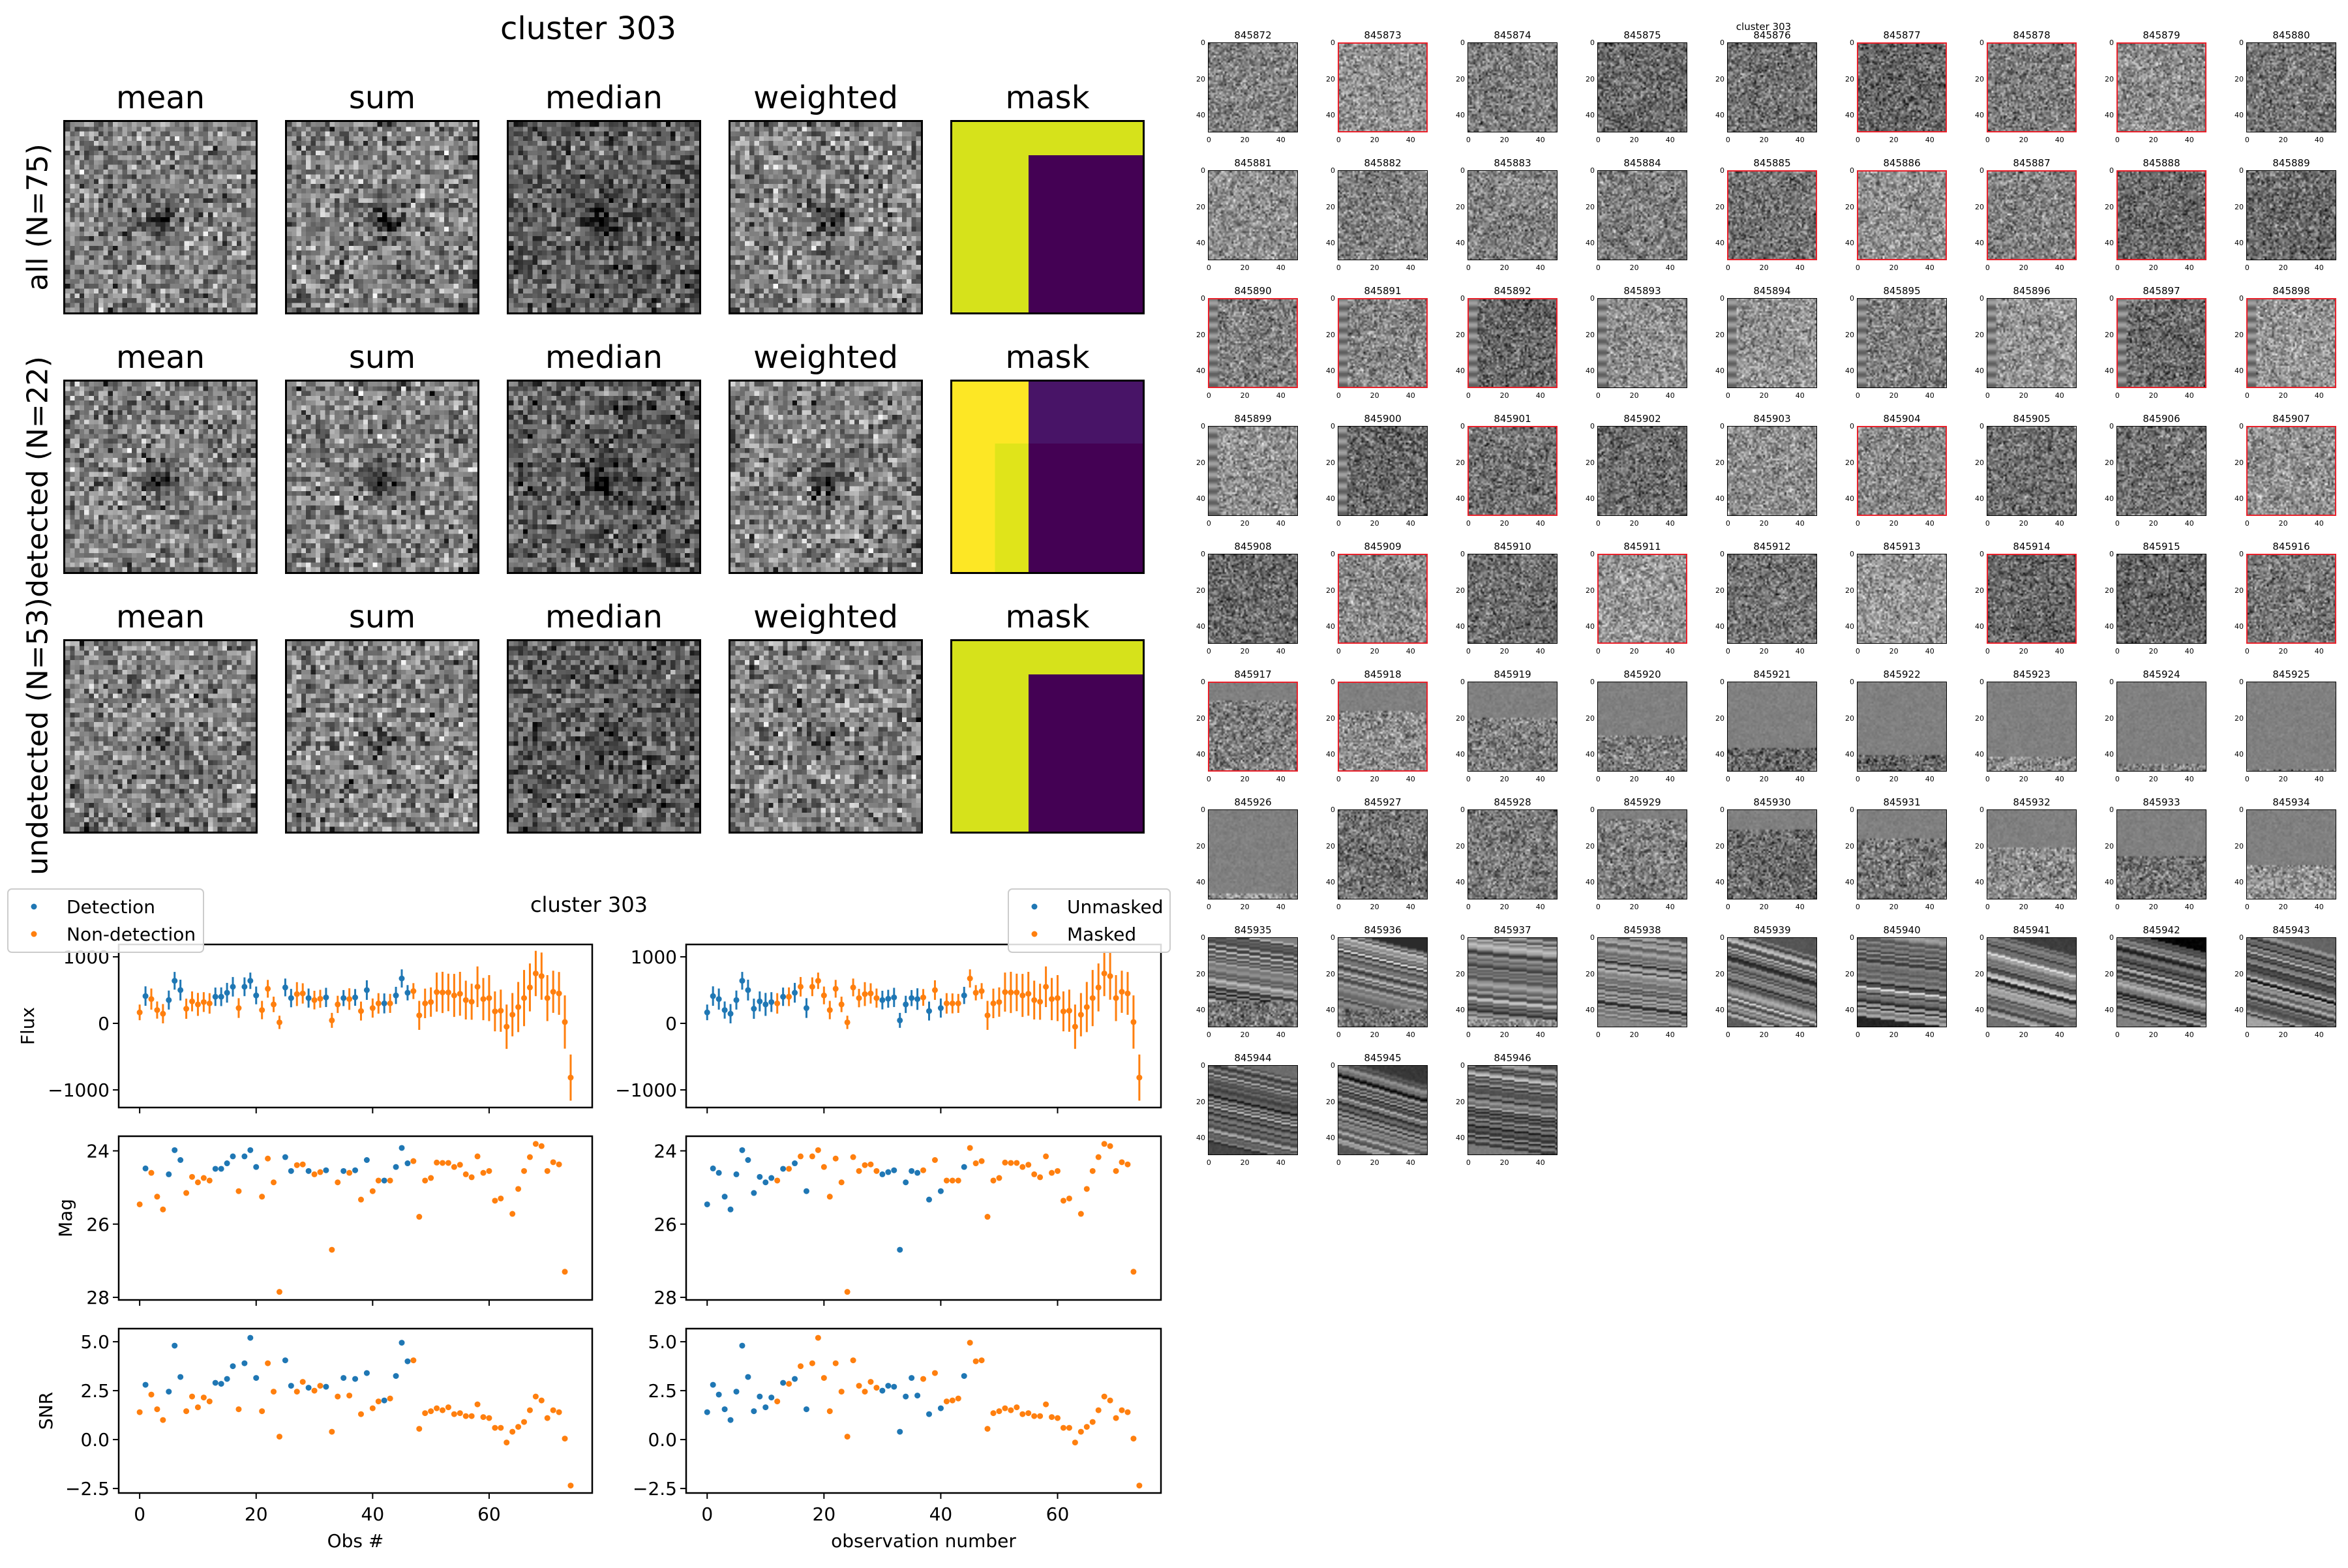  What do you see at coordinates (1772, 674) in the screenshot?
I see `thumbnail-title: 845921` at bounding box center [1772, 674].